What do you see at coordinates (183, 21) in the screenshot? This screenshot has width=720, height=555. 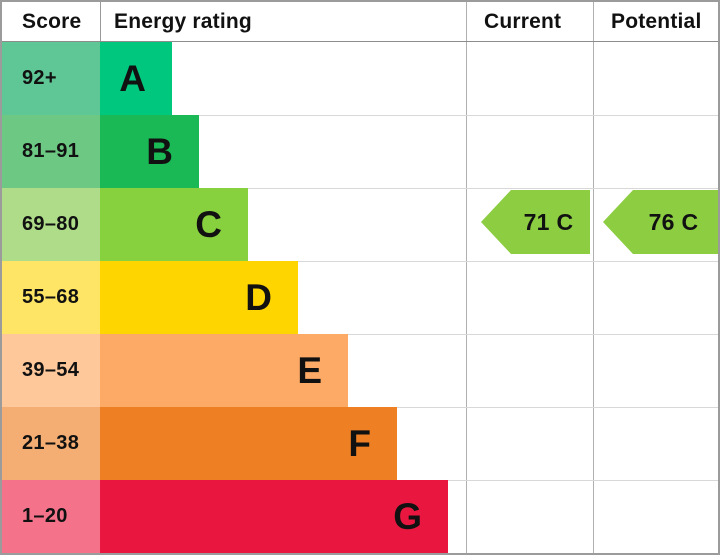 I see `header-energy-rating: Energy rating` at bounding box center [183, 21].